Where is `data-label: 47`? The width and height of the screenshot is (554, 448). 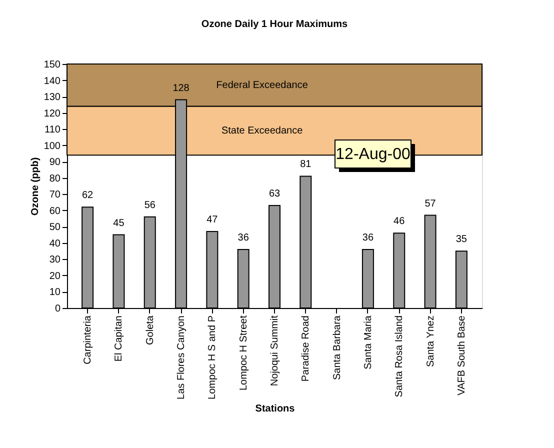 data-label: 47 is located at coordinates (212, 220).